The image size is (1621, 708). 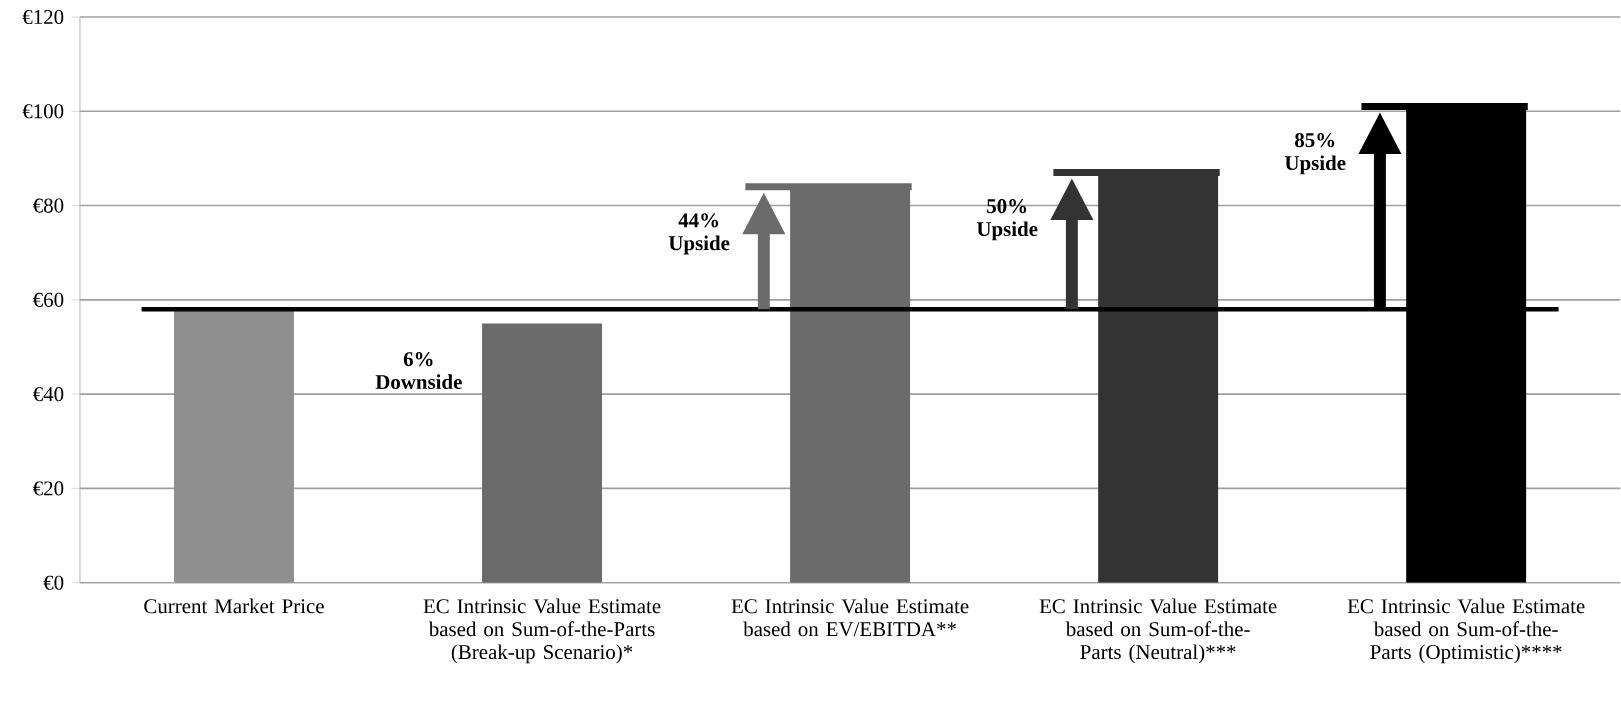 I want to click on x-tick-label: EC Intrinsic Value Estimate based on Sum-of-the-Parts (Optimistic)****, so click(x=1466, y=631).